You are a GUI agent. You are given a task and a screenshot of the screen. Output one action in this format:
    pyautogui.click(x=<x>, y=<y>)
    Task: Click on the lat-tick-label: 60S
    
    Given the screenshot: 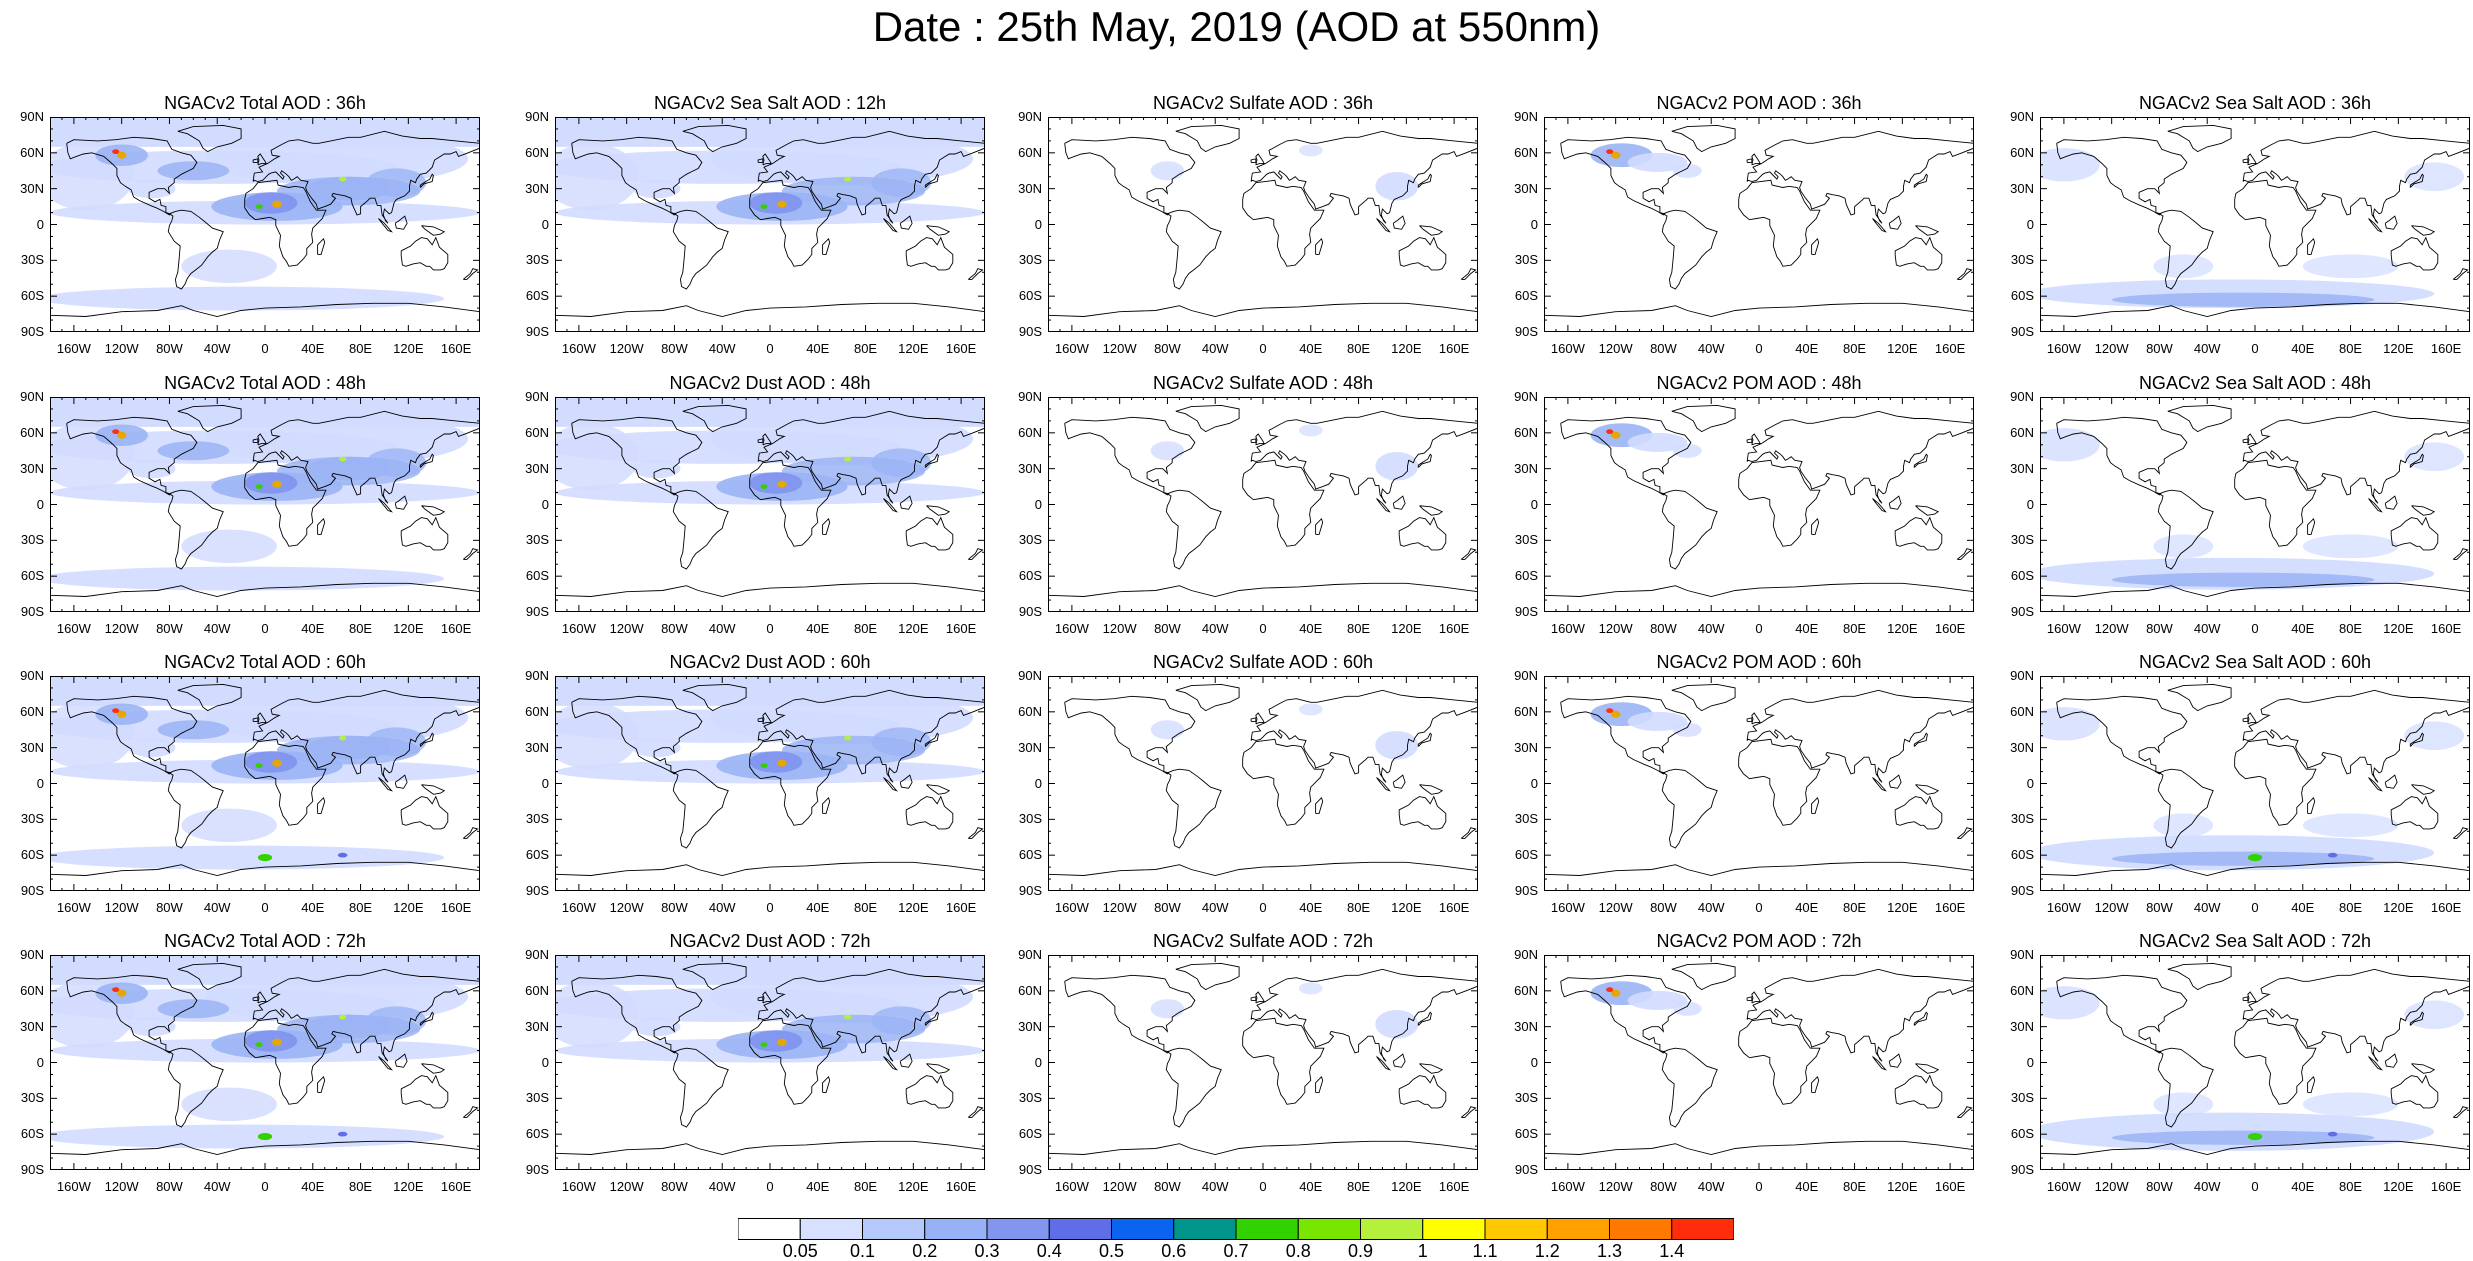 What is the action you would take?
    pyautogui.click(x=32, y=296)
    